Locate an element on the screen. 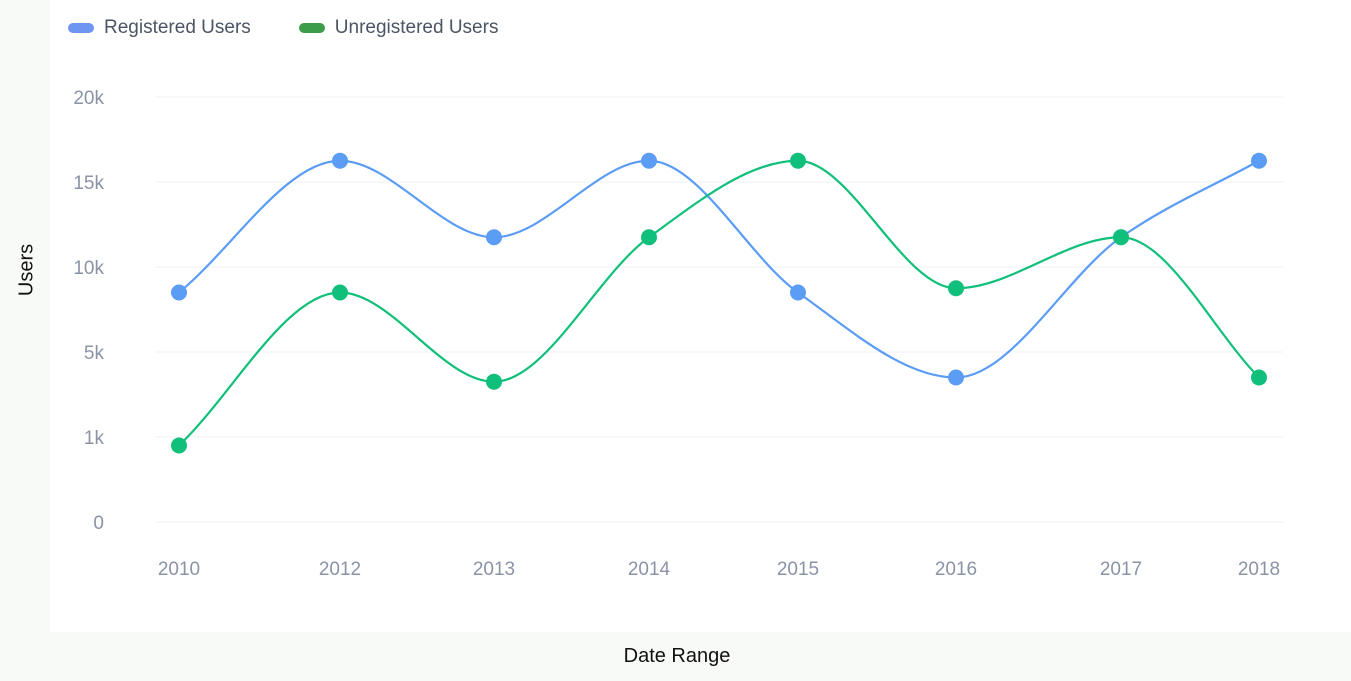 Image resolution: width=1351 pixels, height=681 pixels. legend-item-unregistered: Unregistered Users is located at coordinates (398, 28).